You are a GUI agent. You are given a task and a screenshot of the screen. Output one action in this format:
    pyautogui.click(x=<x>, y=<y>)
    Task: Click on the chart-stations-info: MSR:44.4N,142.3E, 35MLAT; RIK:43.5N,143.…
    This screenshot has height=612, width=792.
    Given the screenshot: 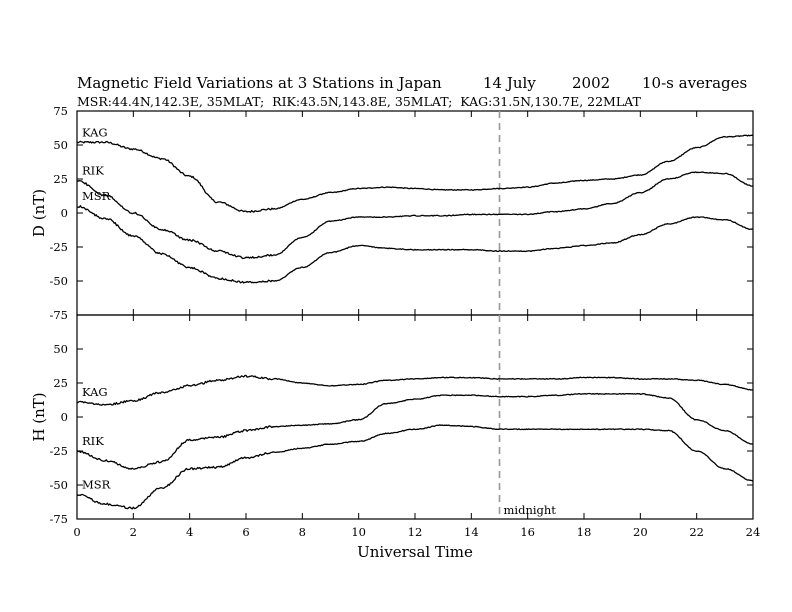 What is the action you would take?
    pyautogui.click(x=359, y=101)
    